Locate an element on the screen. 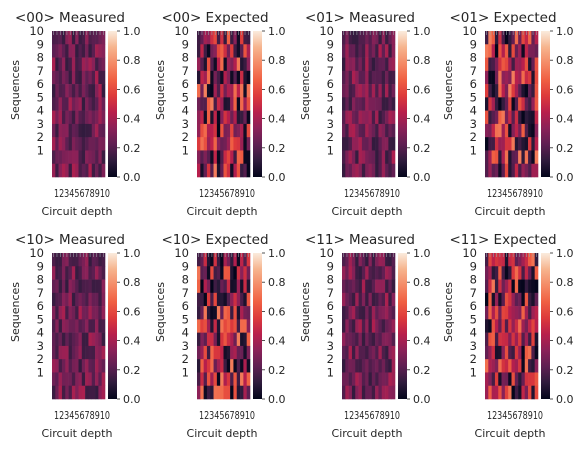  colorbar-tick-label: 0.2 is located at coordinates (422, 148).